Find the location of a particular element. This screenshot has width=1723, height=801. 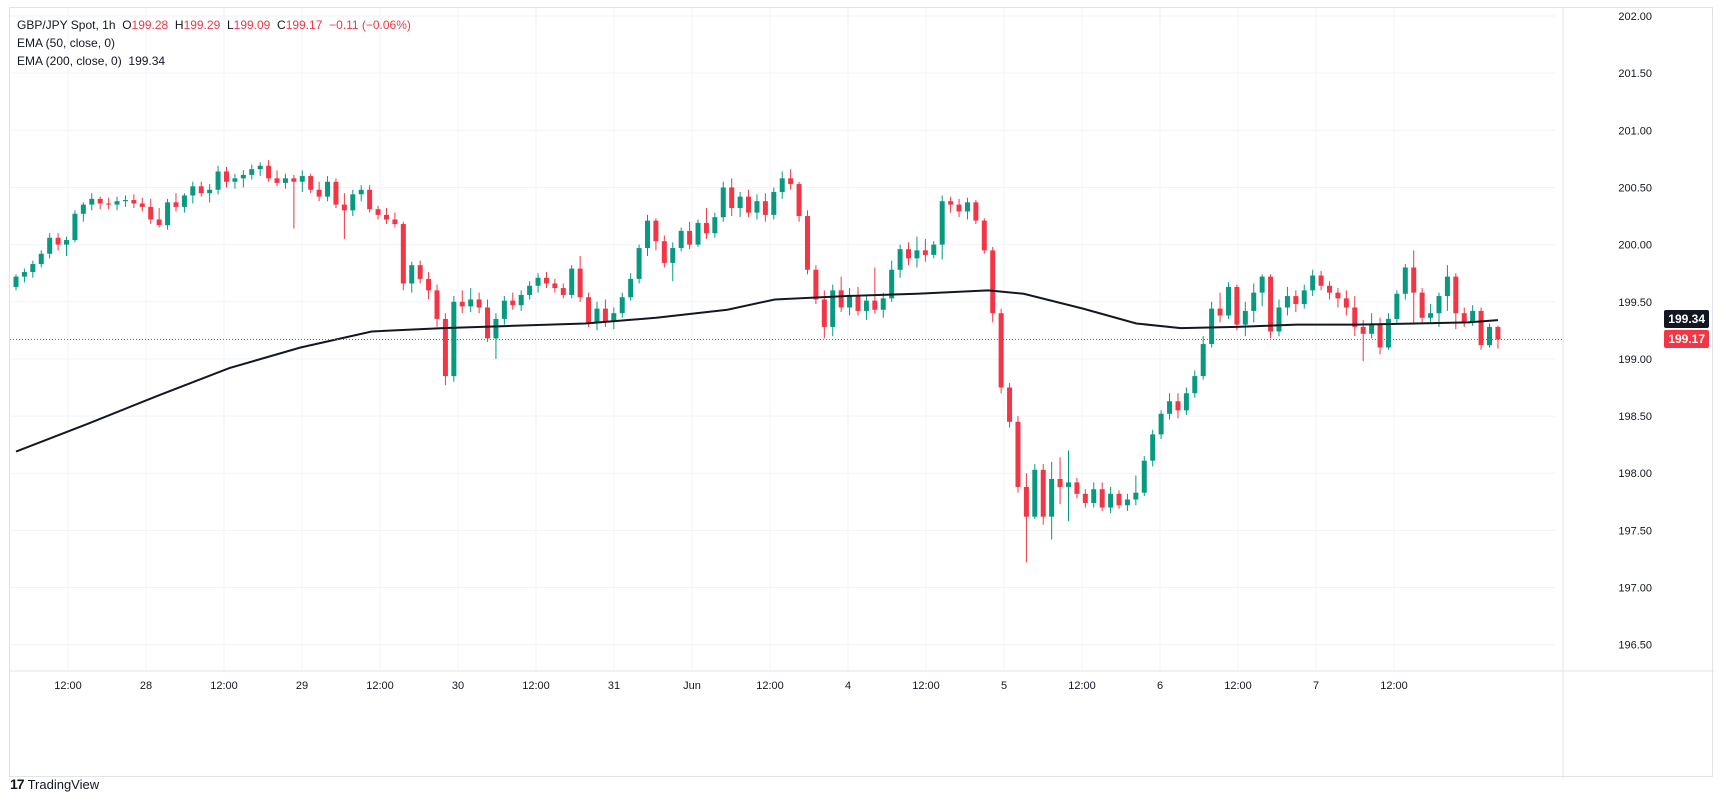

x-tick-label: 30 is located at coordinates (458, 686).